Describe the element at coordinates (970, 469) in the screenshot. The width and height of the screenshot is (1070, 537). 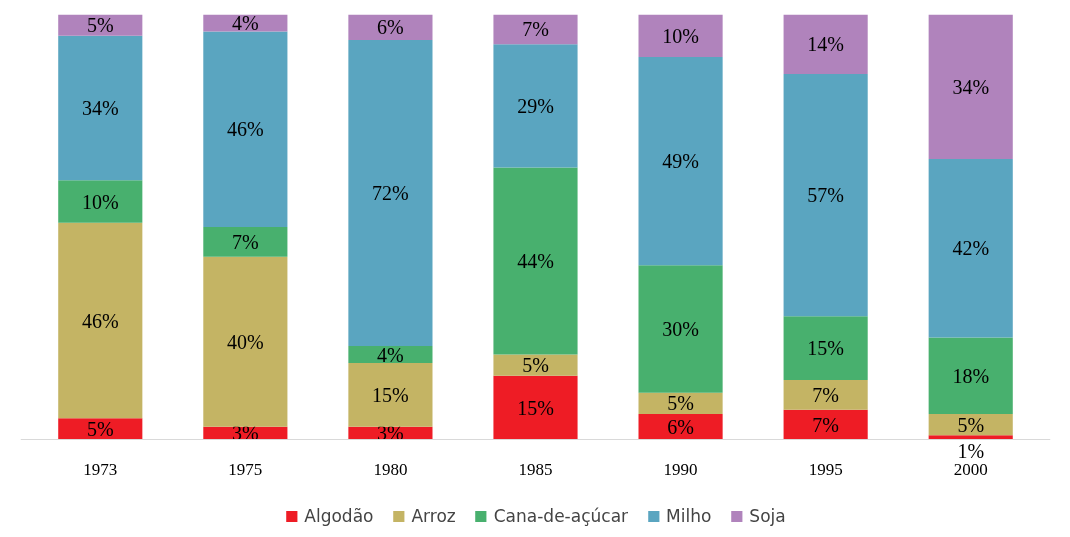
I see `x-tick-label: 2000` at that location.